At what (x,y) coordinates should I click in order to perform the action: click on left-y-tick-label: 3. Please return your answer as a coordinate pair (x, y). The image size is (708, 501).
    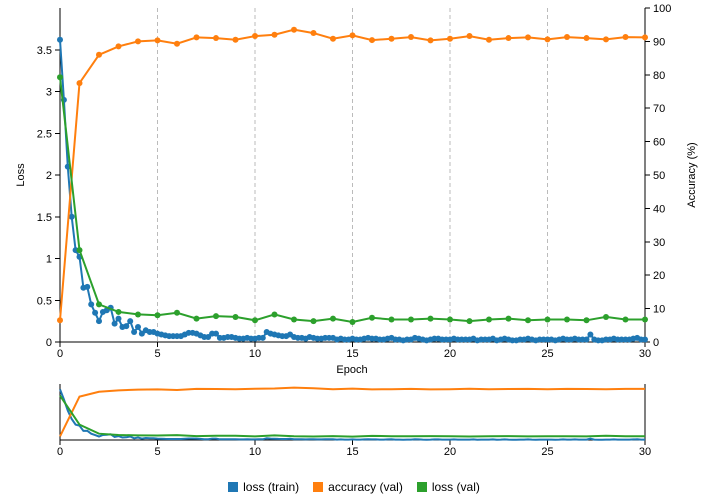
    Looking at the image, I should click on (49, 93).